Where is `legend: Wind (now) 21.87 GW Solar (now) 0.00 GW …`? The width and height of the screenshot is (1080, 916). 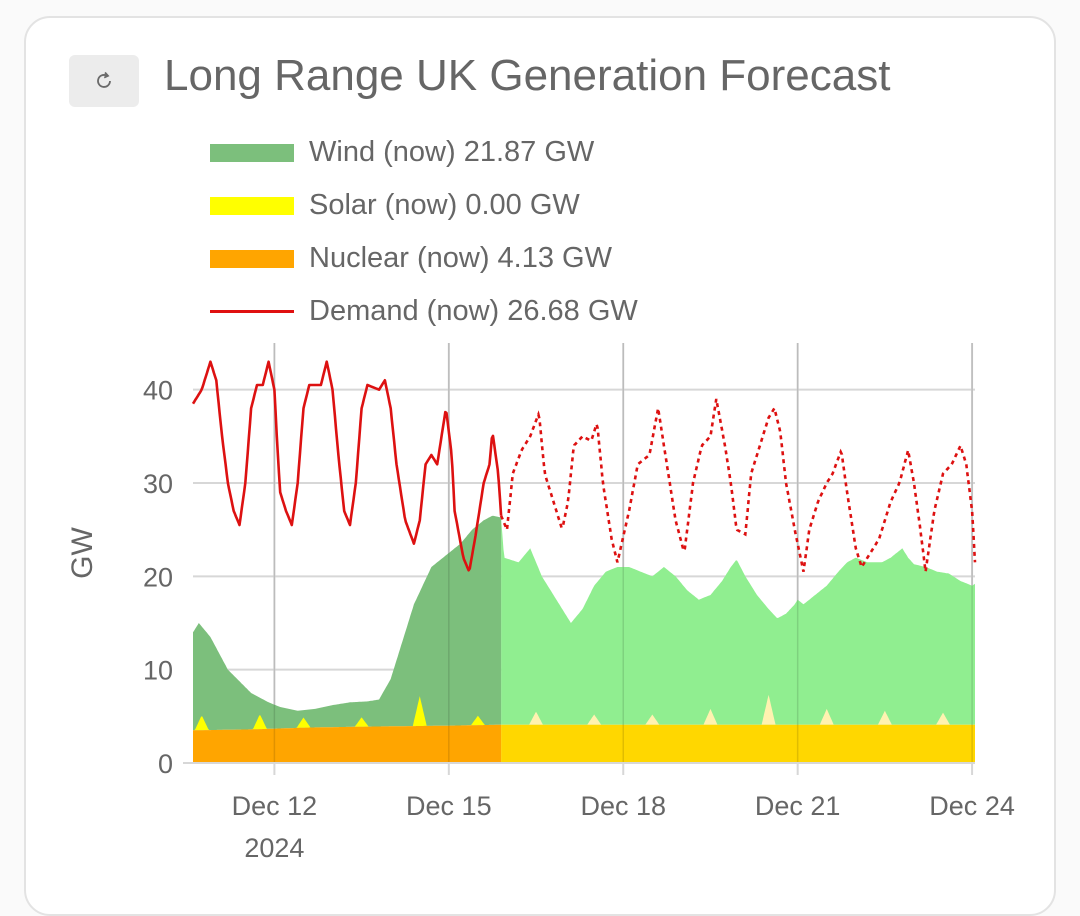
legend: Wind (now) 21.87 GW Solar (now) 0.00 GW … is located at coordinates (424, 232).